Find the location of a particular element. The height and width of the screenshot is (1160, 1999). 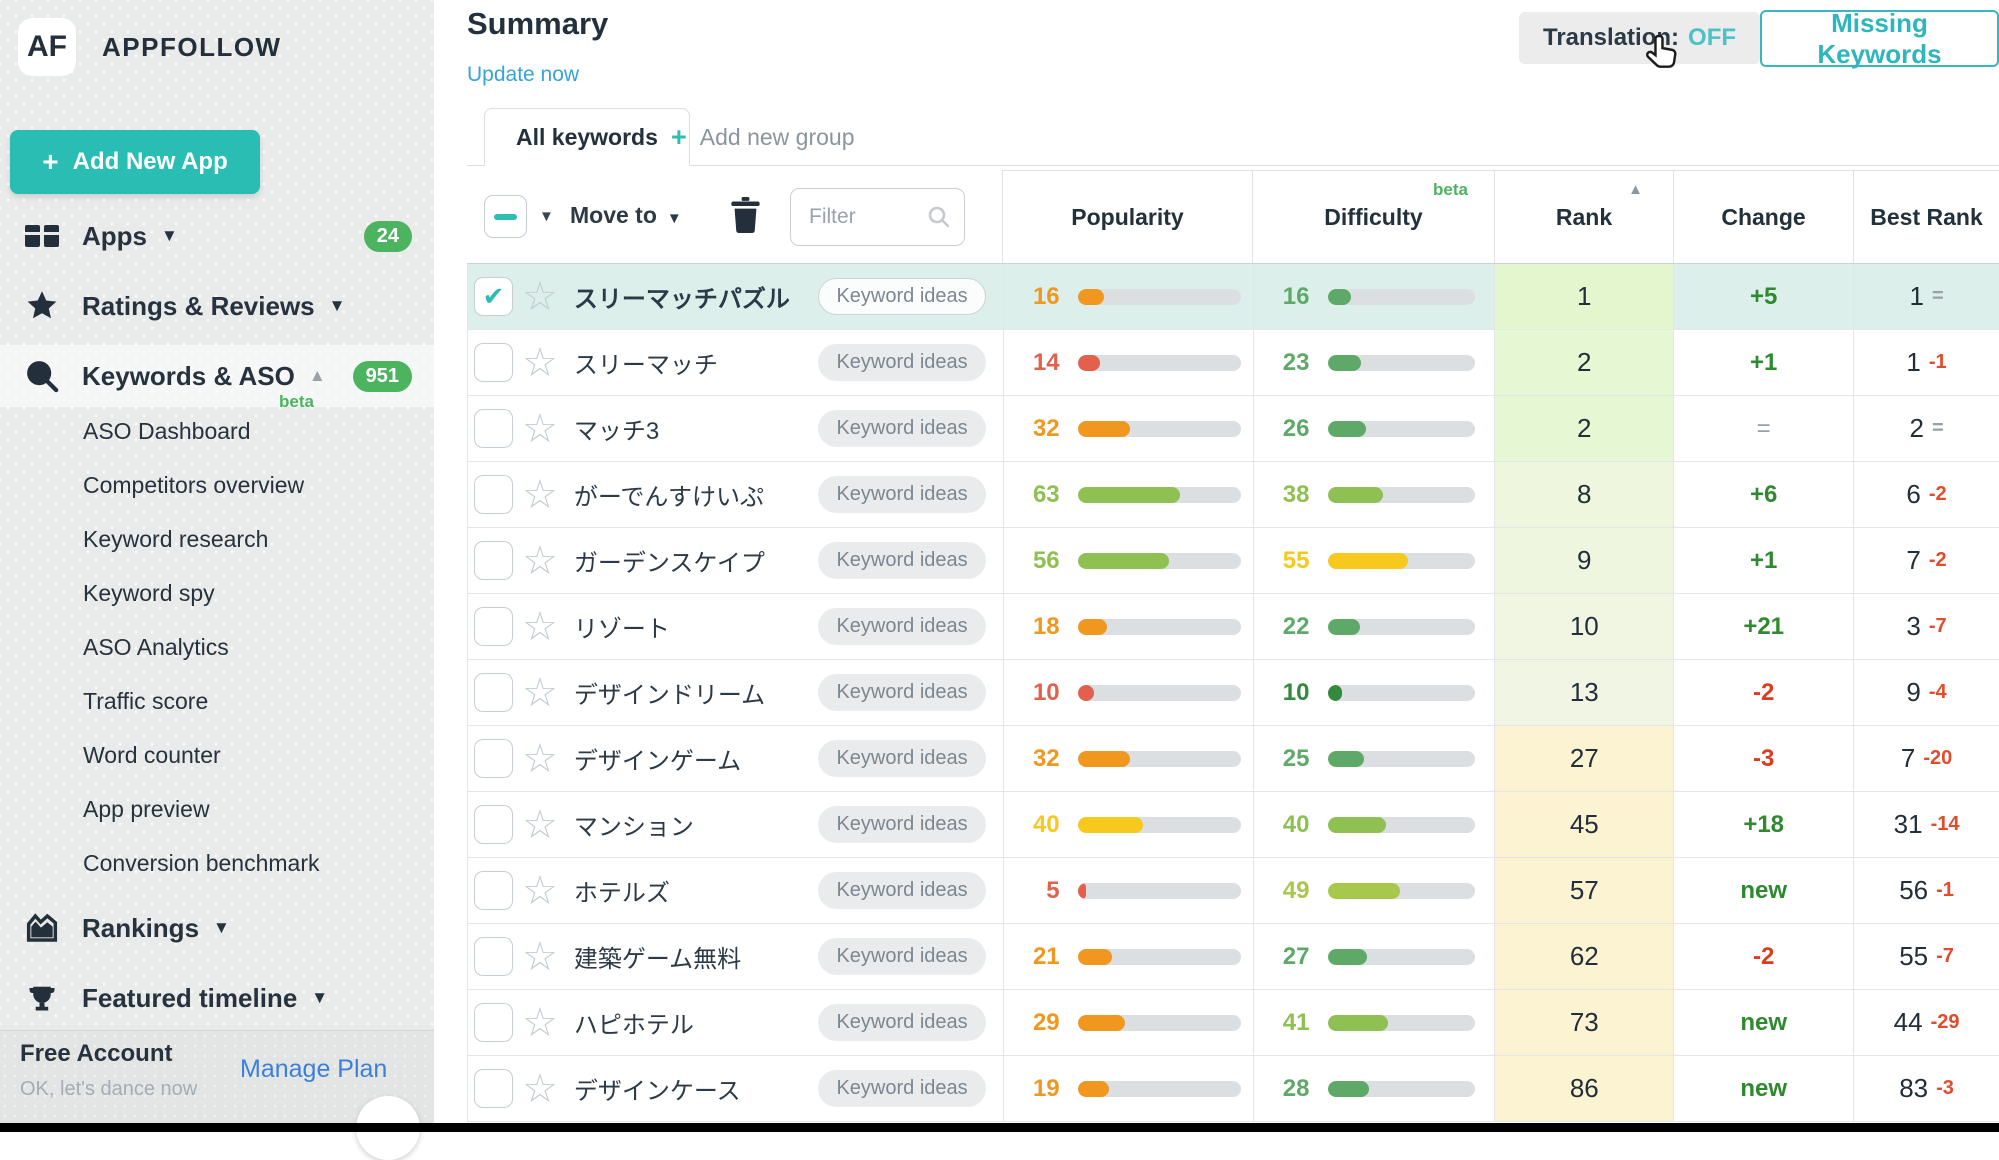

change-value: = is located at coordinates (1763, 428).